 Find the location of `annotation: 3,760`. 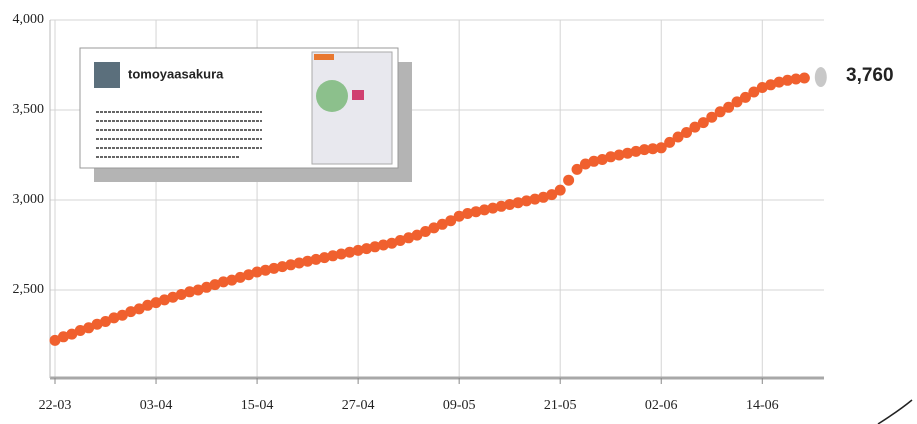

annotation: 3,760 is located at coordinates (870, 75).